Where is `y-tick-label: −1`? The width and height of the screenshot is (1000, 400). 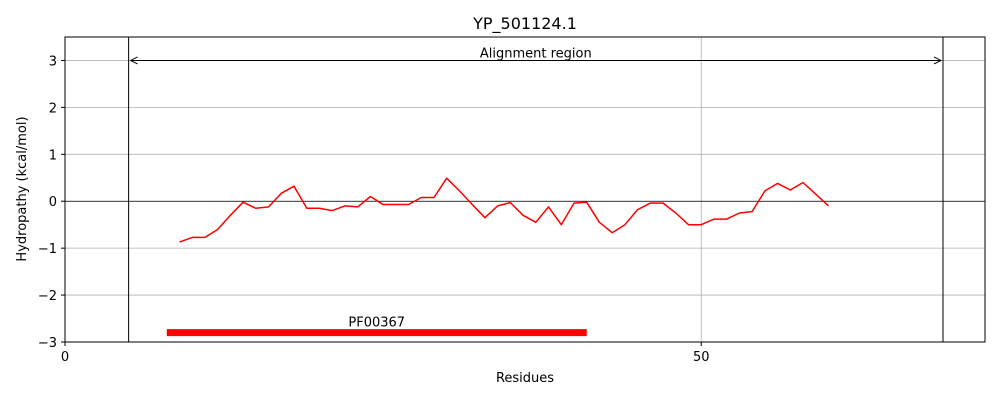 y-tick-label: −1 is located at coordinates (47, 249).